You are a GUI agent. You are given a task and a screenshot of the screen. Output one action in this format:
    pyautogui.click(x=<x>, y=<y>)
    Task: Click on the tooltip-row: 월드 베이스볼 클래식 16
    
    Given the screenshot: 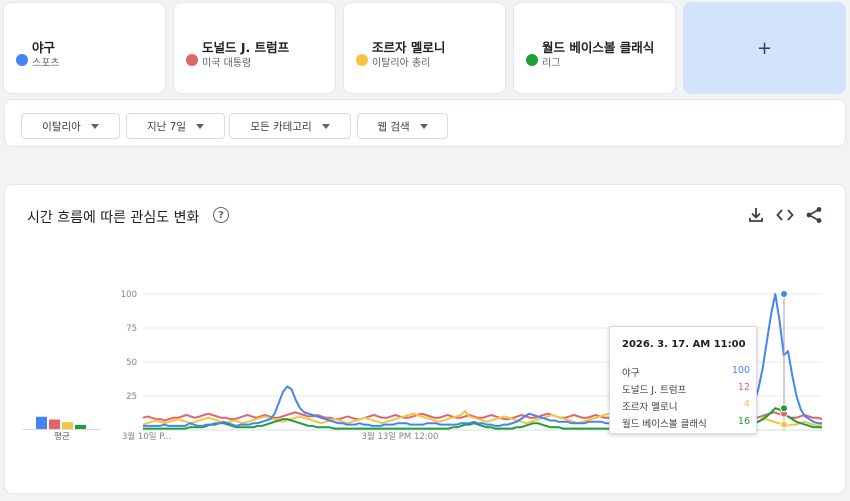 What is the action you would take?
    pyautogui.click(x=686, y=423)
    